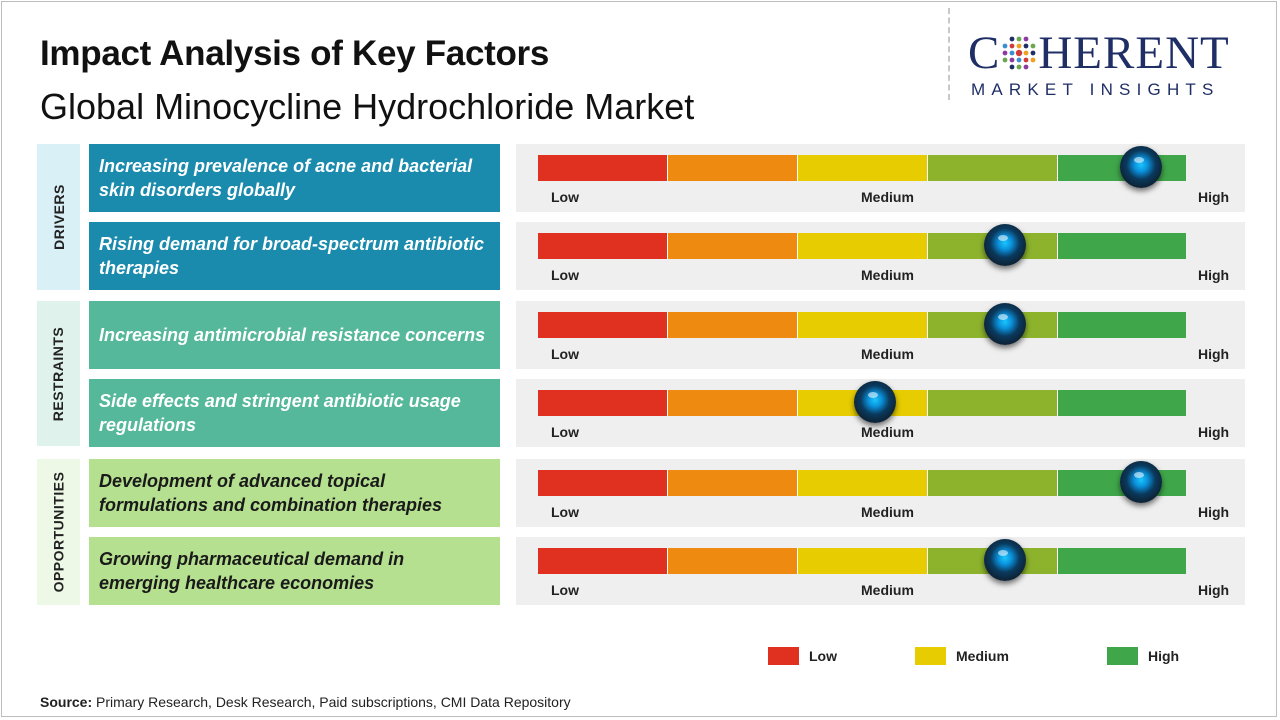  I want to click on legend-swatch-high, so click(1122, 656).